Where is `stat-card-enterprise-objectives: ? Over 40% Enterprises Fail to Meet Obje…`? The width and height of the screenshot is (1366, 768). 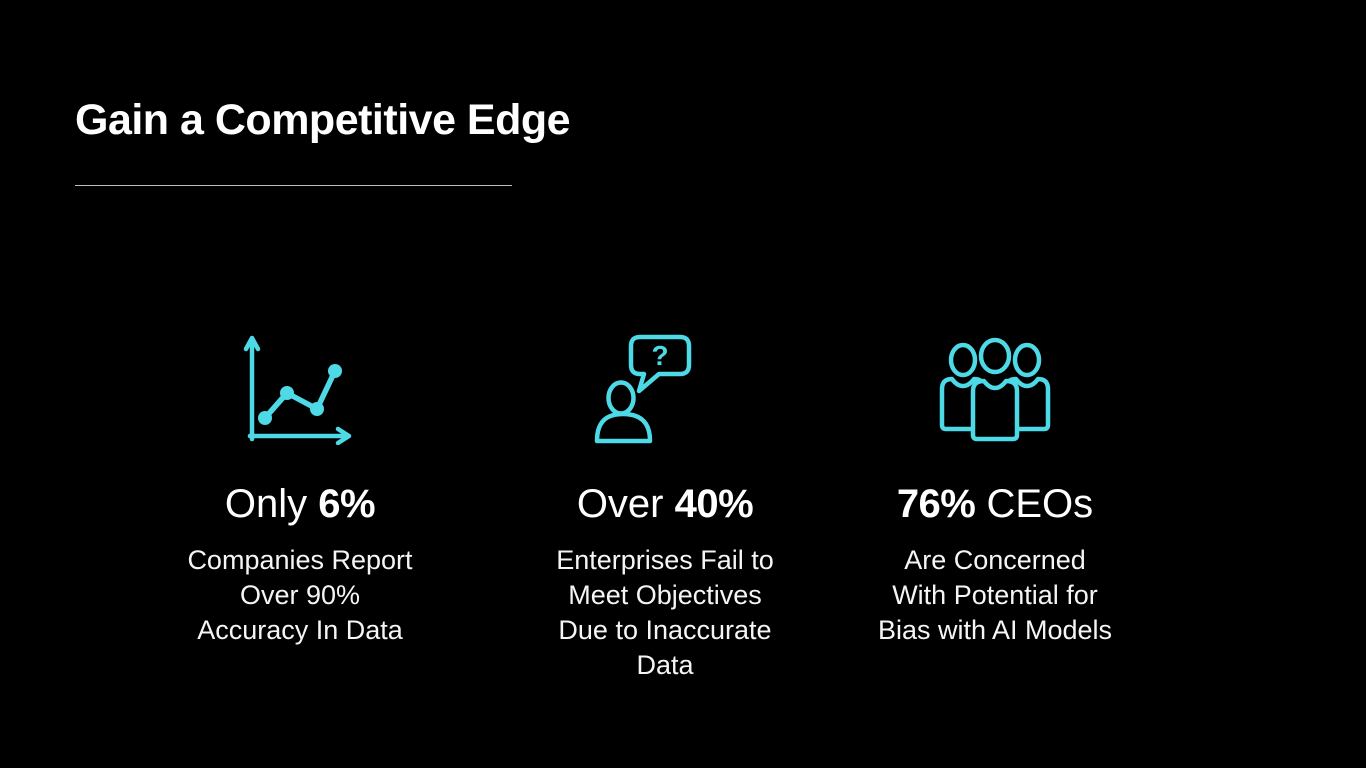
stat-card-enterprise-objectives: ? Over 40% Enterprises Fail to Meet Obje… is located at coordinates (665, 506).